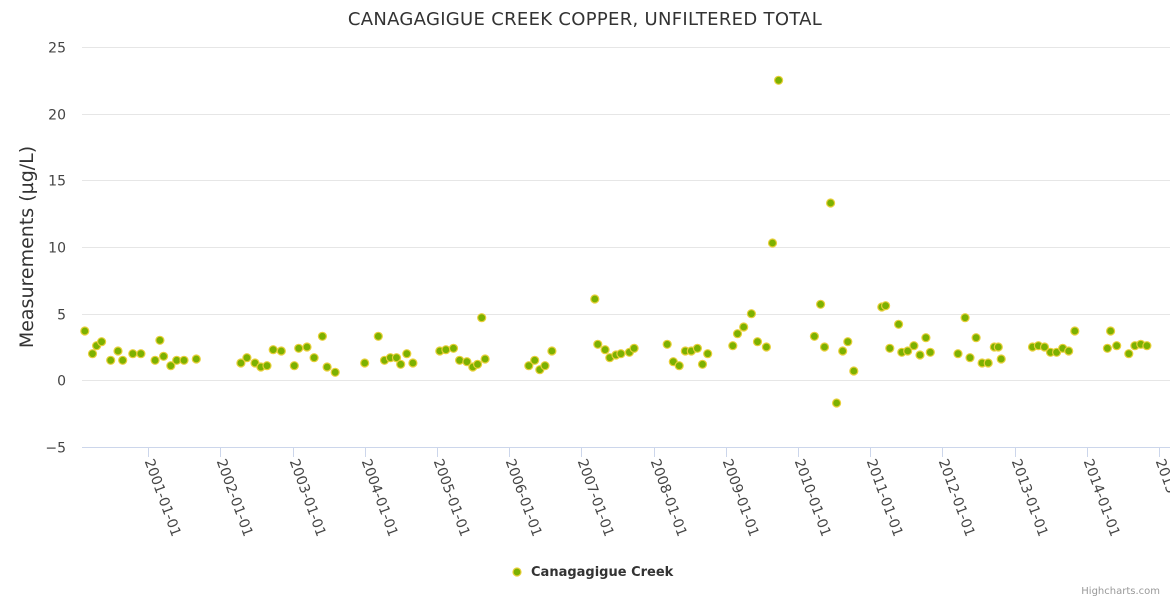  I want to click on legend-series-label: Canagagigue Creek, so click(602, 572).